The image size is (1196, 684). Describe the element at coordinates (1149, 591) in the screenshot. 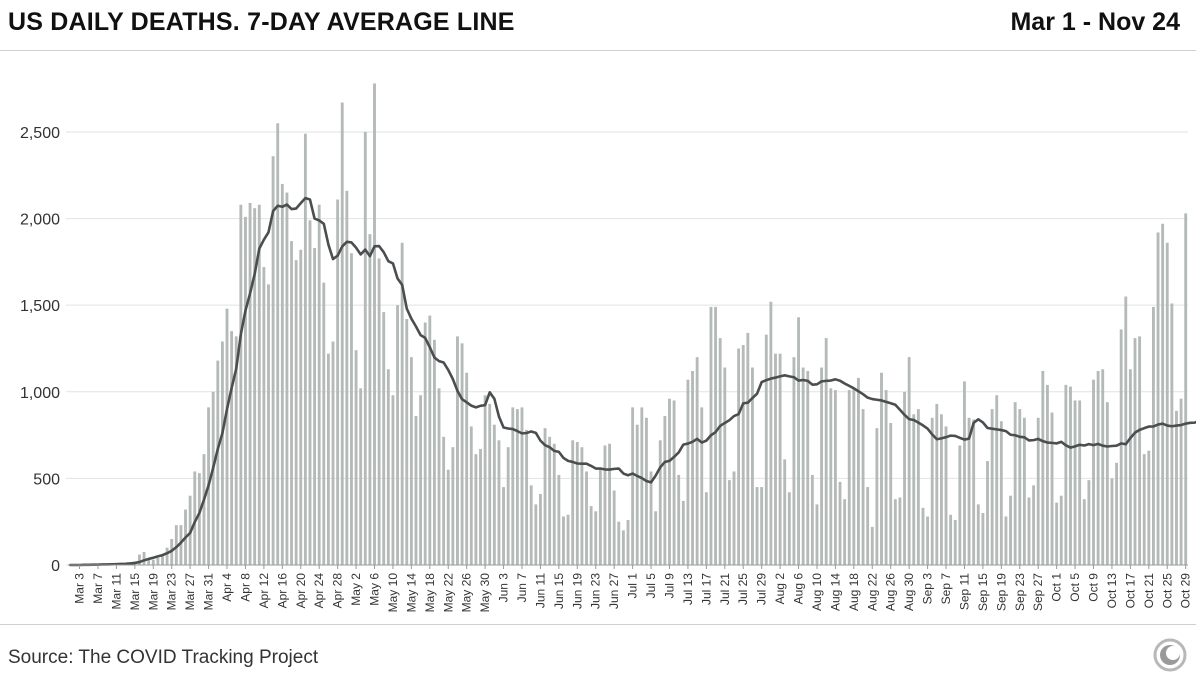

I see `x-tick-label: Oct 21` at that location.